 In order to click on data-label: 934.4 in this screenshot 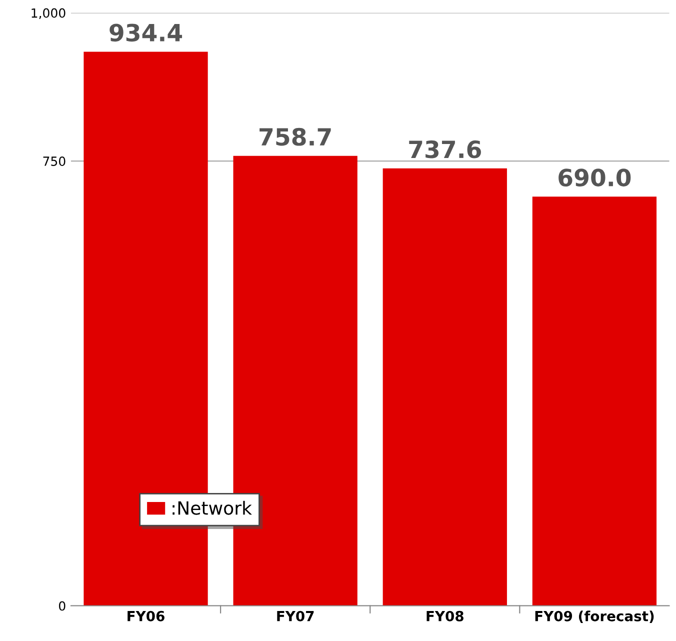, I will do `click(146, 33)`.